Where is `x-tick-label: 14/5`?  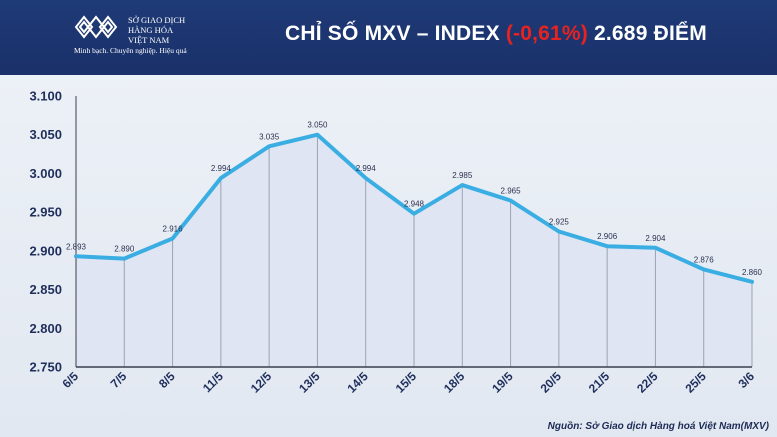 x-tick-label: 14/5 is located at coordinates (357, 382).